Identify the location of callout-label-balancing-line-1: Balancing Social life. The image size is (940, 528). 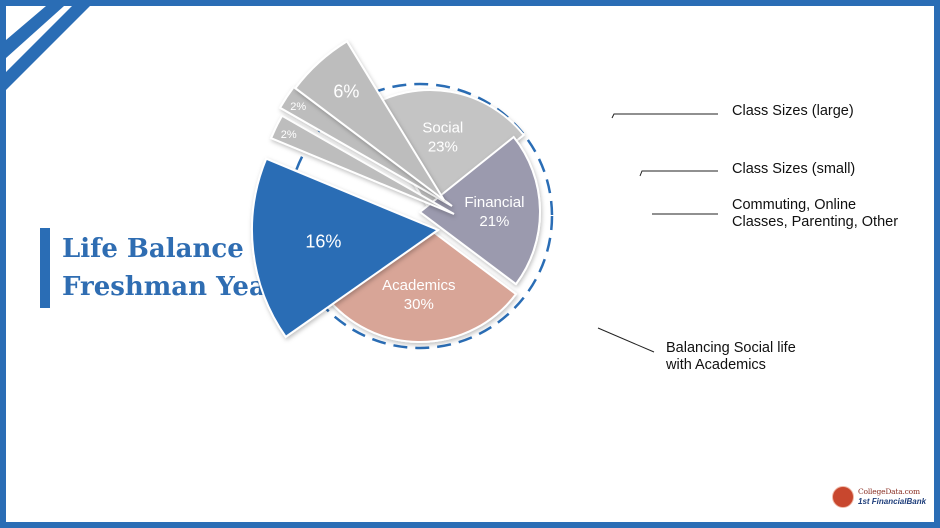
(731, 348).